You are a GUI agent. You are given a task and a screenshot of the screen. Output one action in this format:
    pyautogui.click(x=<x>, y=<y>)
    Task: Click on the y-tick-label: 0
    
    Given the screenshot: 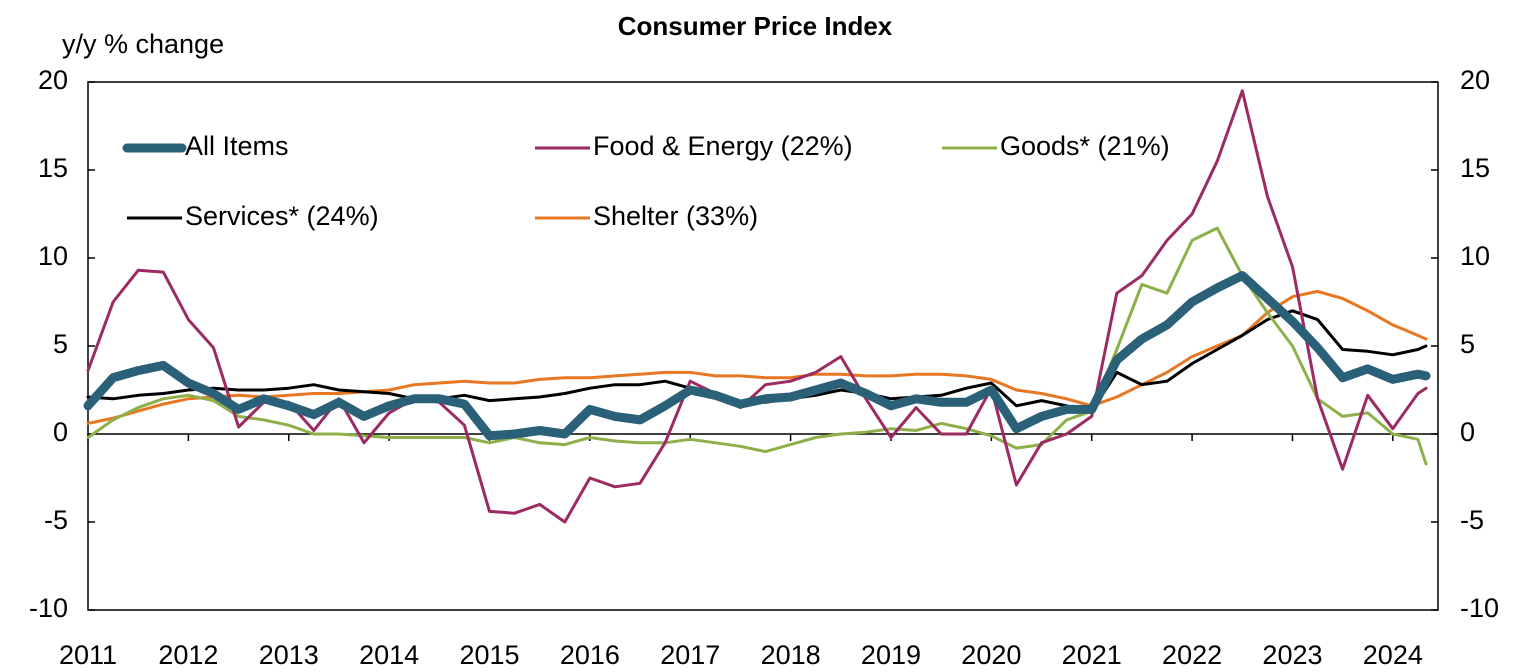 What is the action you would take?
    pyautogui.click(x=60, y=432)
    